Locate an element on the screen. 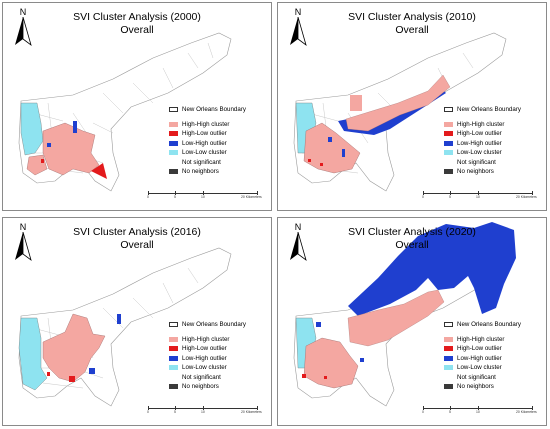 The image size is (550, 429). map-title: SVI Cluster Analysis (2000) Overall is located at coordinates (137, 24).